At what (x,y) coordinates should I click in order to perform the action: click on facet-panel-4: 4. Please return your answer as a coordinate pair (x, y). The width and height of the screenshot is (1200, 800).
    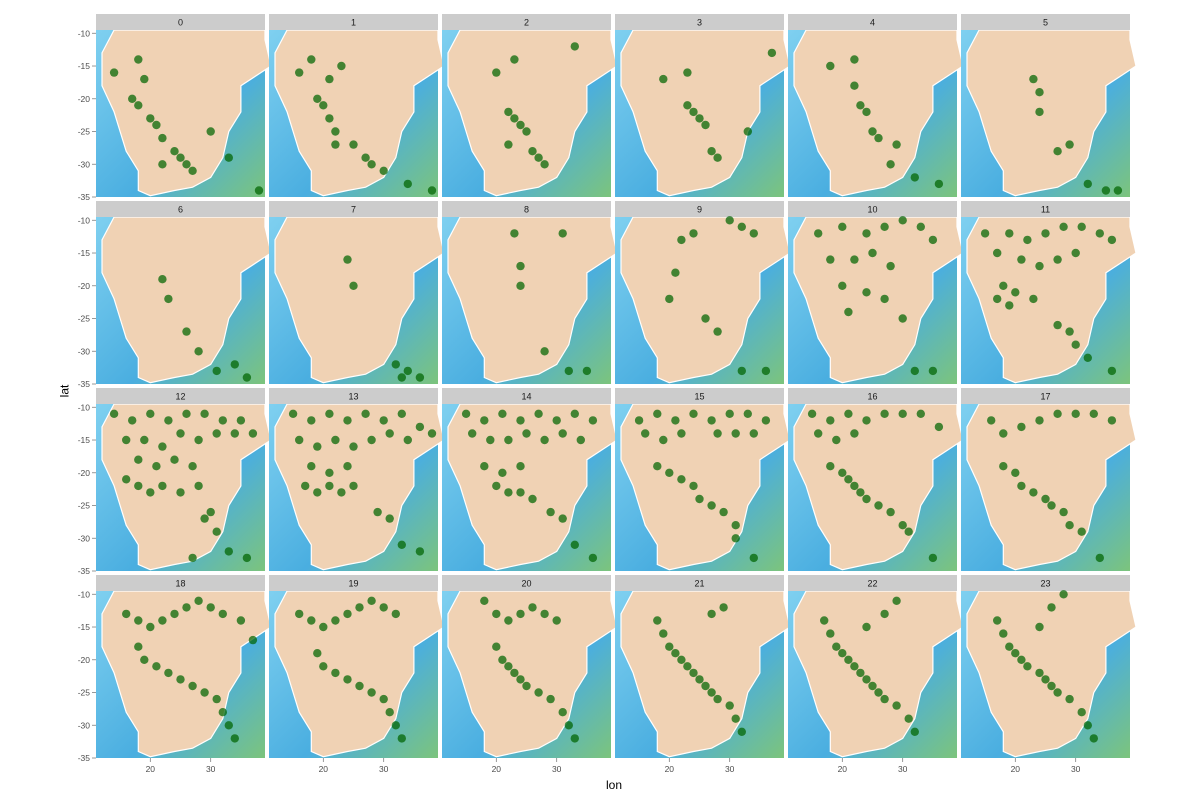
    Looking at the image, I should click on (876, 105).